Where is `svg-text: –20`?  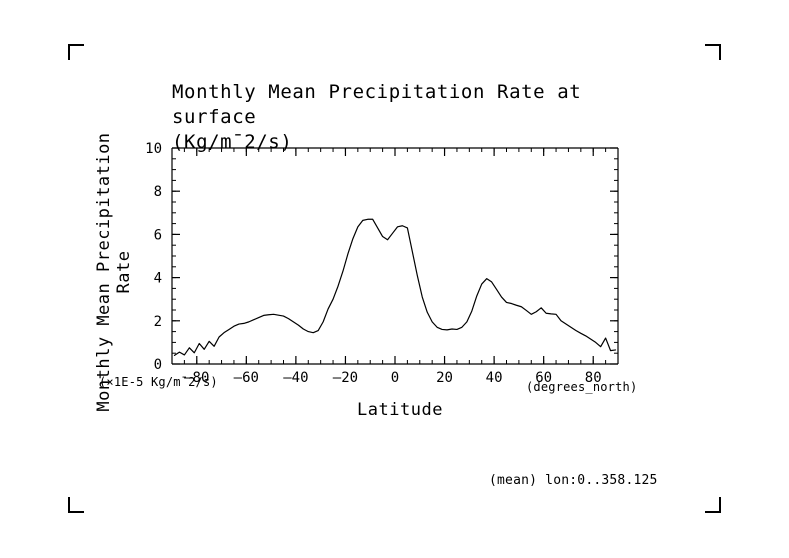 svg-text: –20 is located at coordinates (345, 378).